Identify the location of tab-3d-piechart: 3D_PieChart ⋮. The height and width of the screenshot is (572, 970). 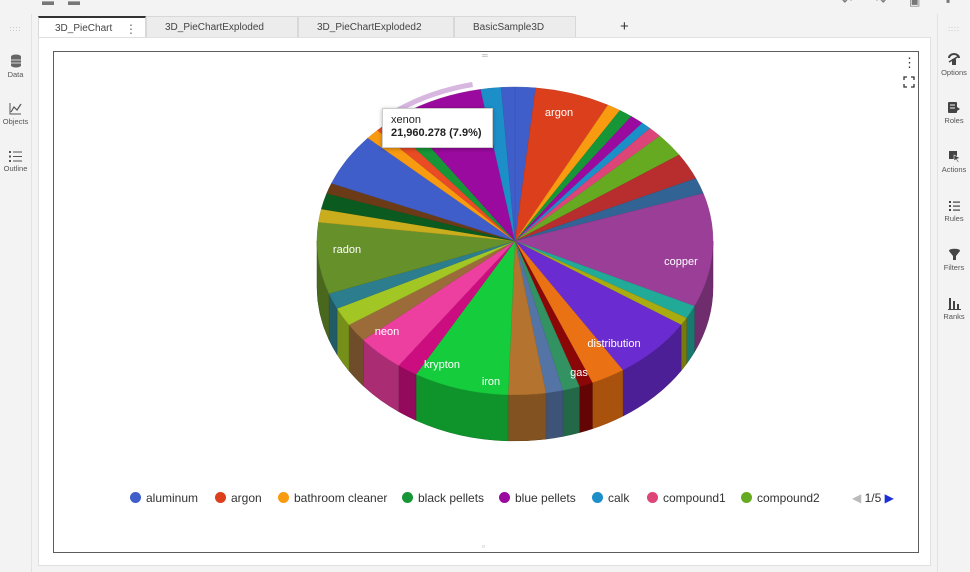
(92, 27).